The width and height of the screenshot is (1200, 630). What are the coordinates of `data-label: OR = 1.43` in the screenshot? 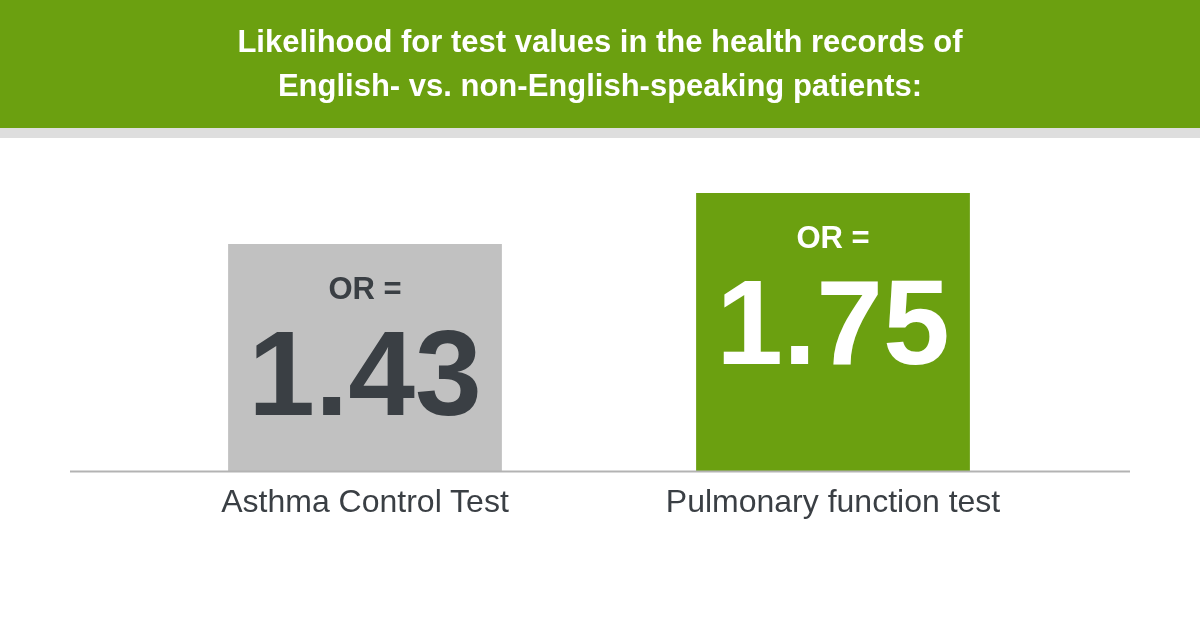 It's located at (365, 355).